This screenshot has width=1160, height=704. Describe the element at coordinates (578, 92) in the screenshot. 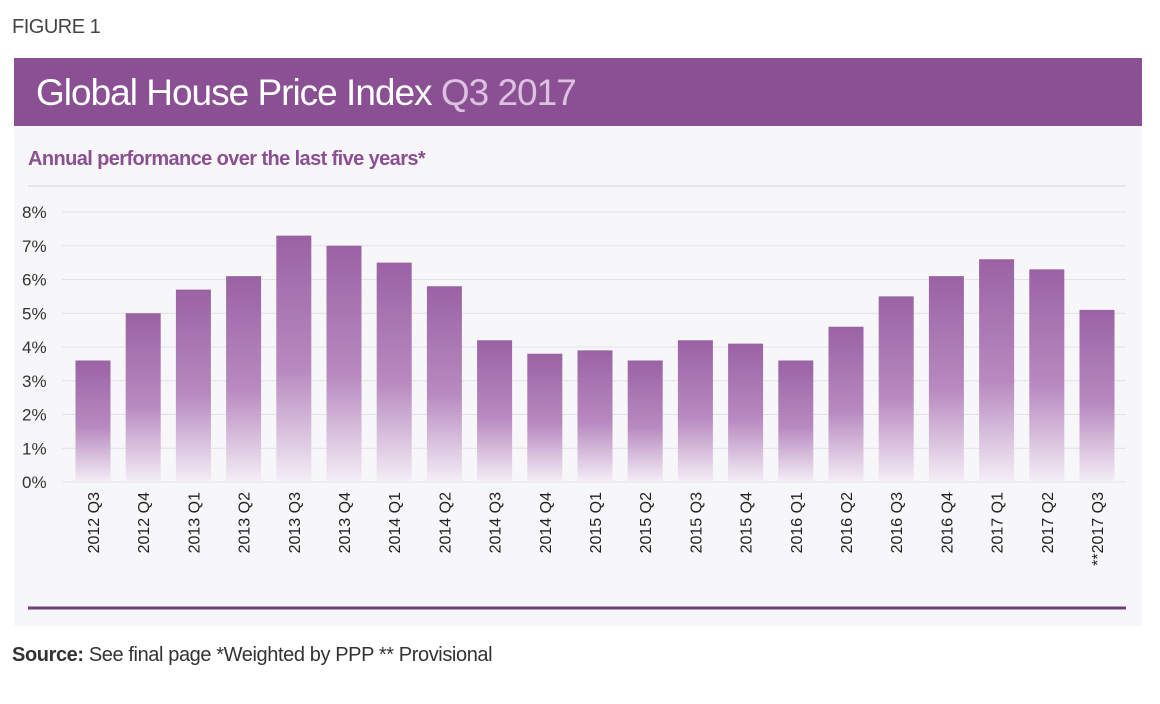

I see `title-banner: Global House Price Index Q3 2017` at that location.